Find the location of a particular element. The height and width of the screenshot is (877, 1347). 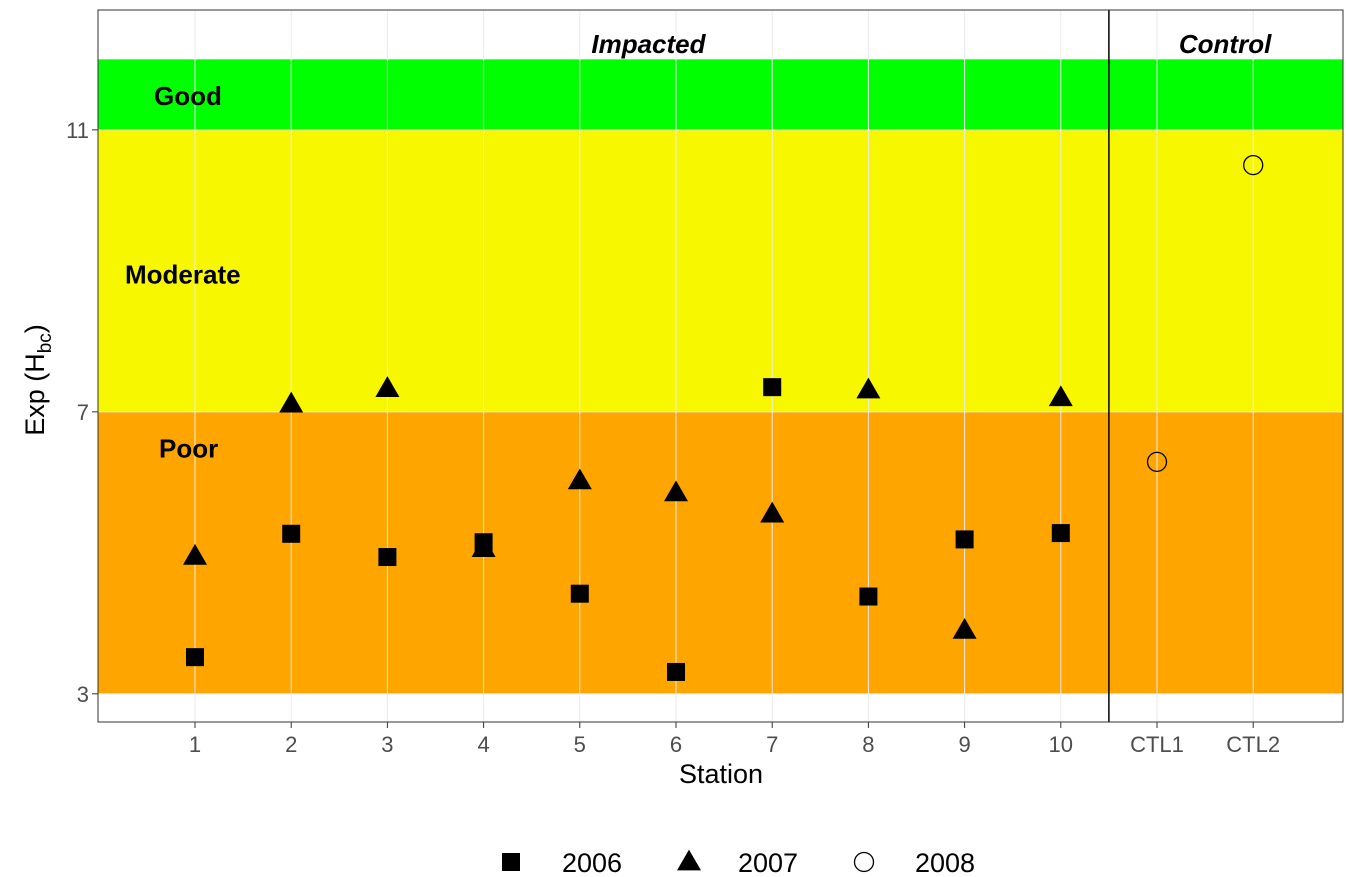

band-label-poor: Poor is located at coordinates (188, 448).